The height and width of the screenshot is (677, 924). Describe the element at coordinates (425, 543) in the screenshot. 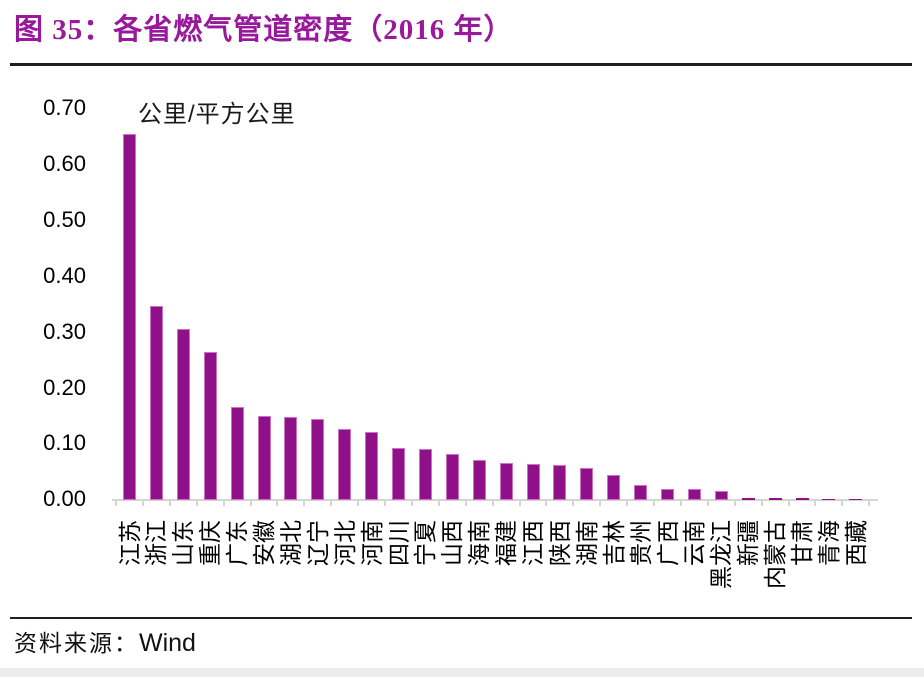

I see `x-category-label: 宁夏` at that location.